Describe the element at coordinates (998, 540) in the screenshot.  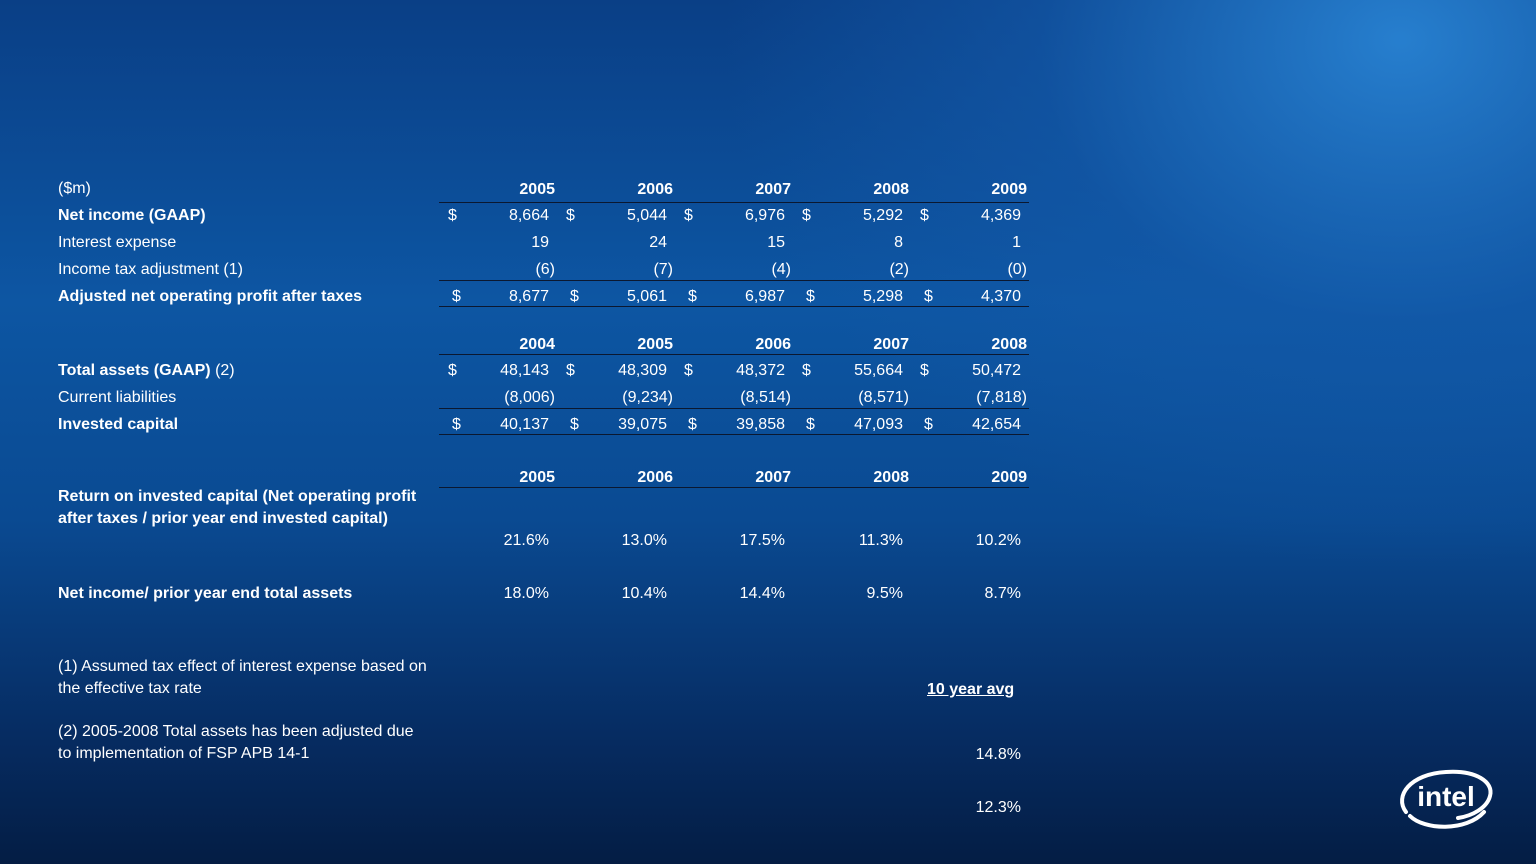
I see `cell: 10.2%` at that location.